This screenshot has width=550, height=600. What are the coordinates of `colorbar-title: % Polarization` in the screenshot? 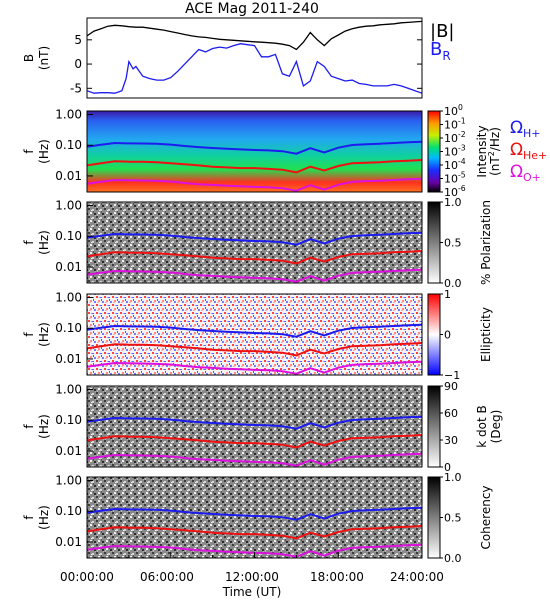 It's located at (486, 242).